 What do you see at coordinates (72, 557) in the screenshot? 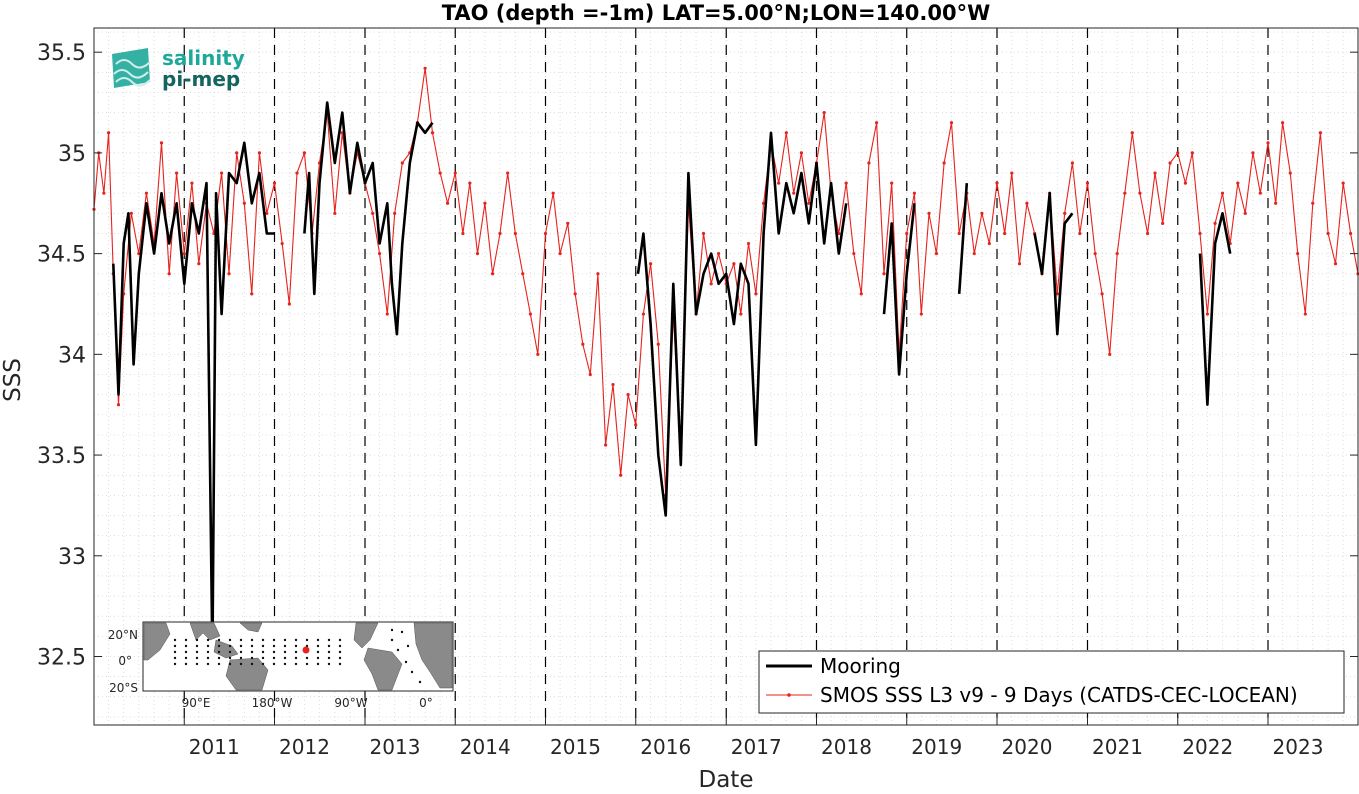
I see `y-tick-label: 33` at bounding box center [72, 557].